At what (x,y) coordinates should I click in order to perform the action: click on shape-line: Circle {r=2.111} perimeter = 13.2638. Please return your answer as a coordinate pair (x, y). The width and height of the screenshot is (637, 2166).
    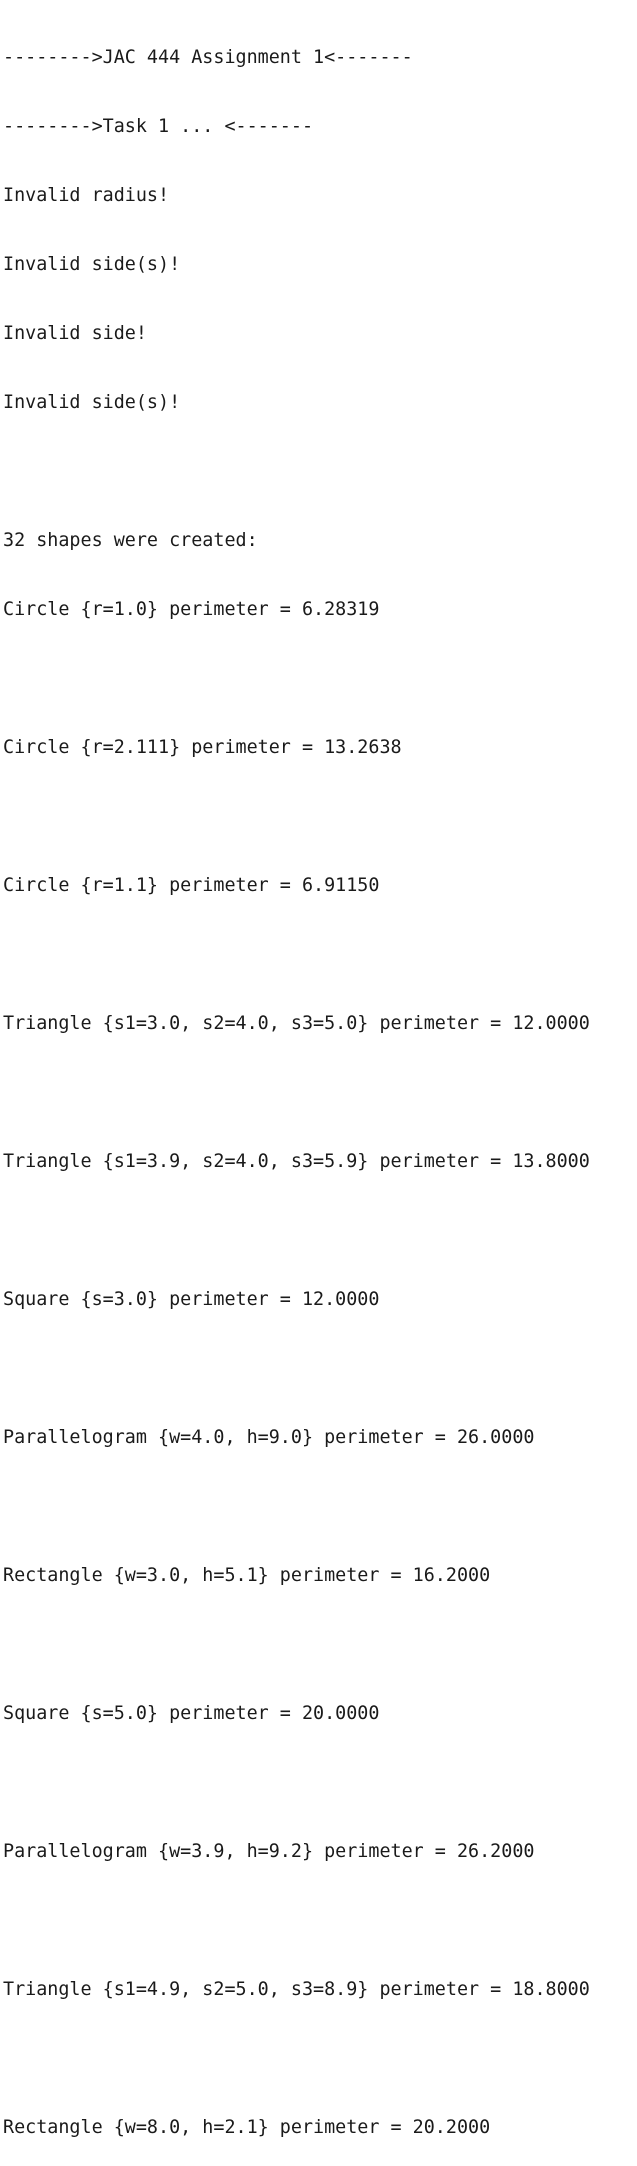
    Looking at the image, I should click on (202, 747).